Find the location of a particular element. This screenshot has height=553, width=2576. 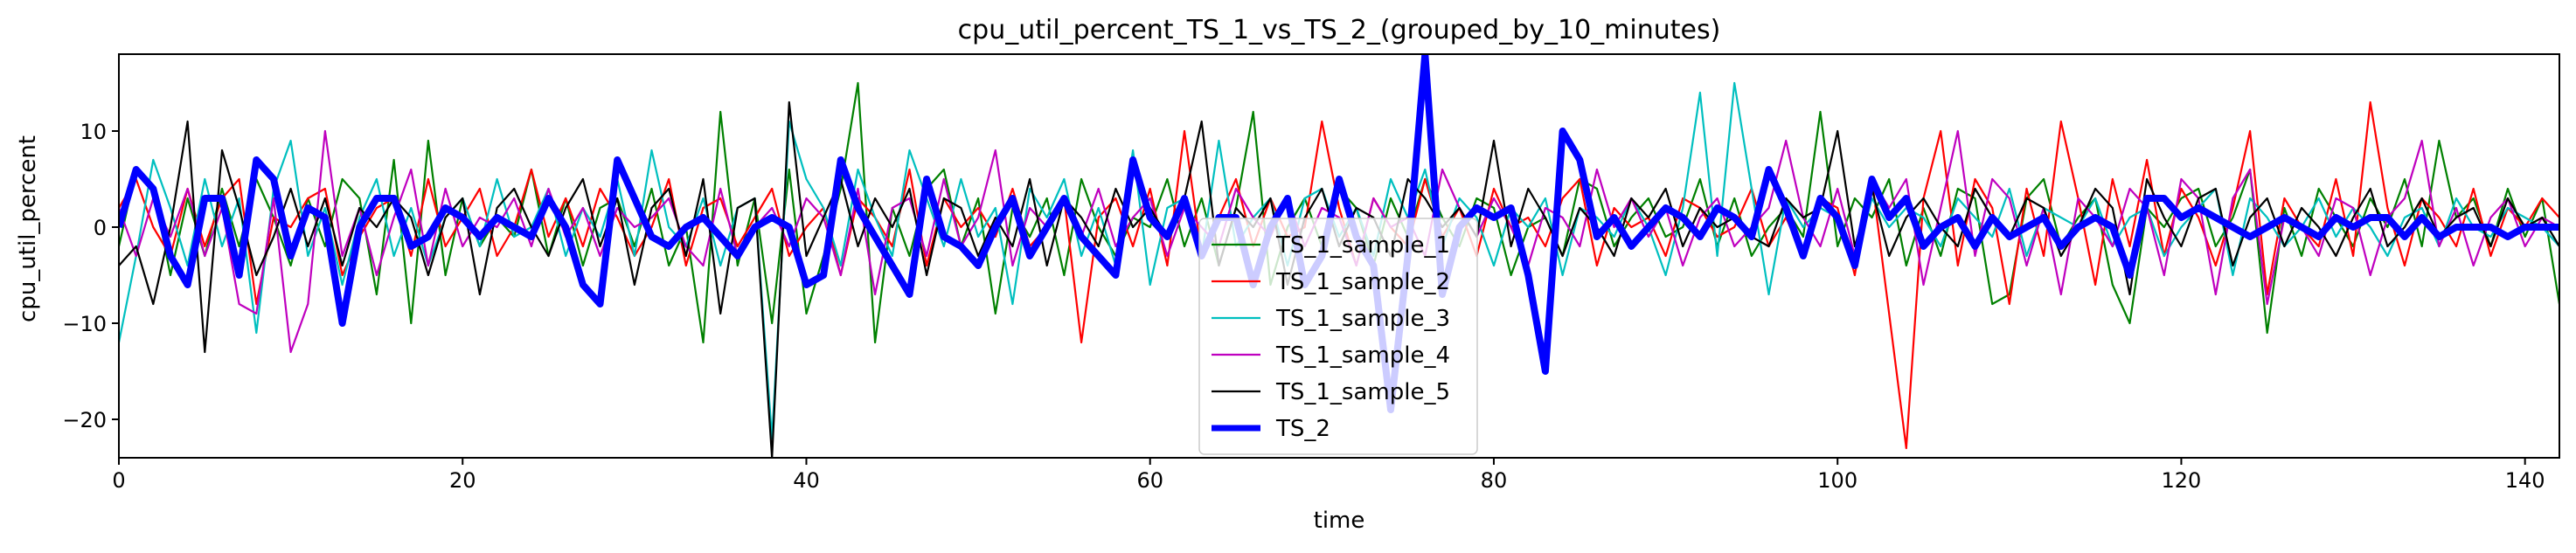

legend-label: TS_1_sample_4 is located at coordinates (1363, 355).